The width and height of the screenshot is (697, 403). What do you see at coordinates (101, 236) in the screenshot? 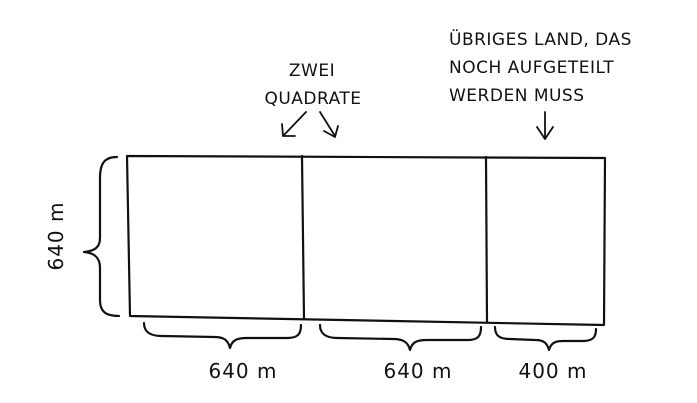
I see `height-brace` at bounding box center [101, 236].